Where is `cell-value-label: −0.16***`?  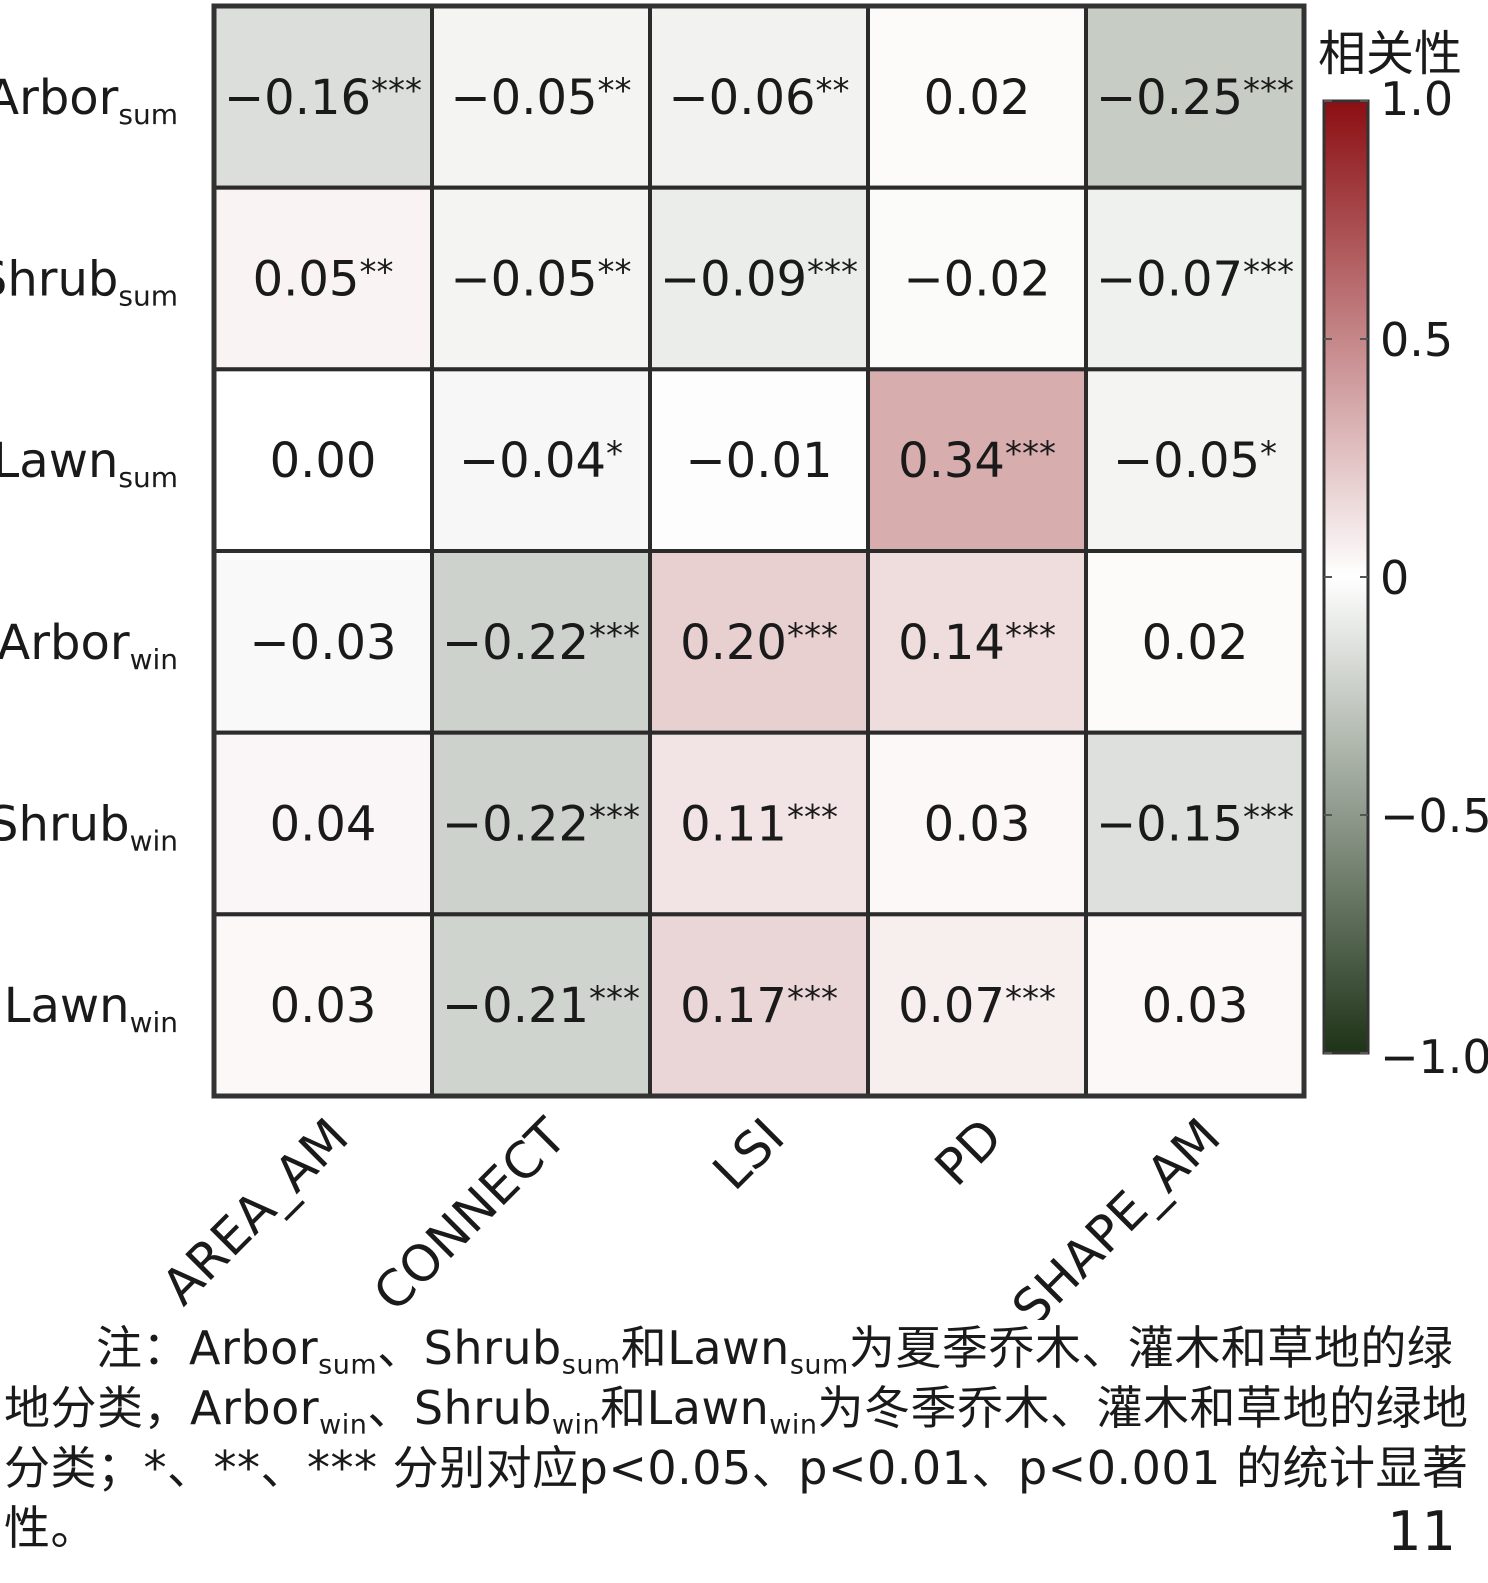 cell-value-label: −0.16*** is located at coordinates (323, 98).